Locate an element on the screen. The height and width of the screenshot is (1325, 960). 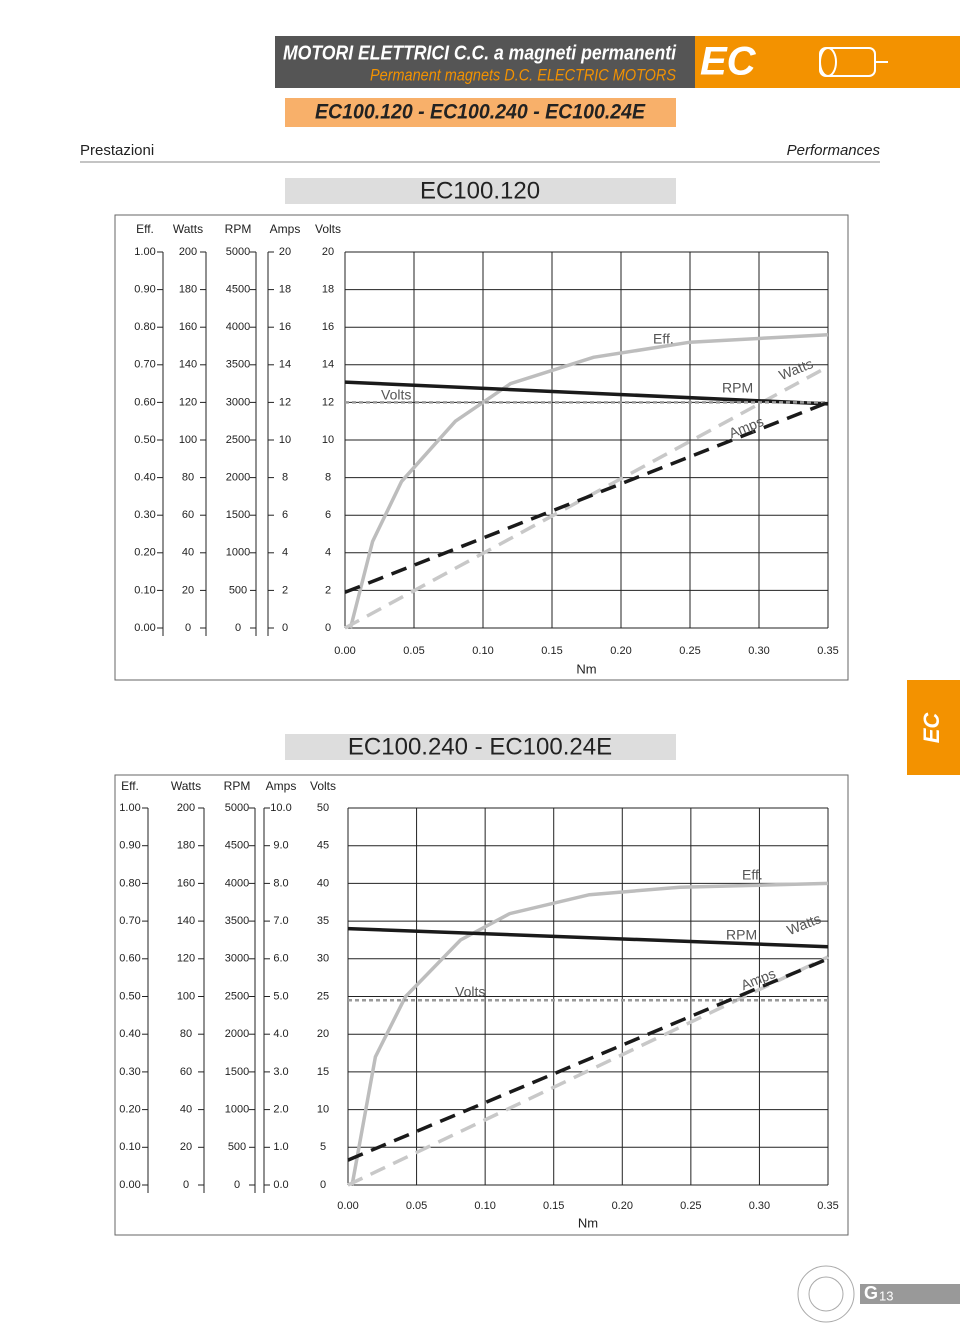
y-tick-label: 4500 is located at coordinates (238, 290).